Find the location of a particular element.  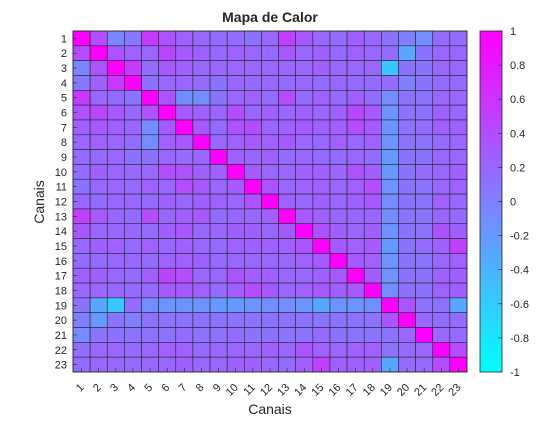

heatmap-cell-r11-c12 is located at coordinates (270, 186).